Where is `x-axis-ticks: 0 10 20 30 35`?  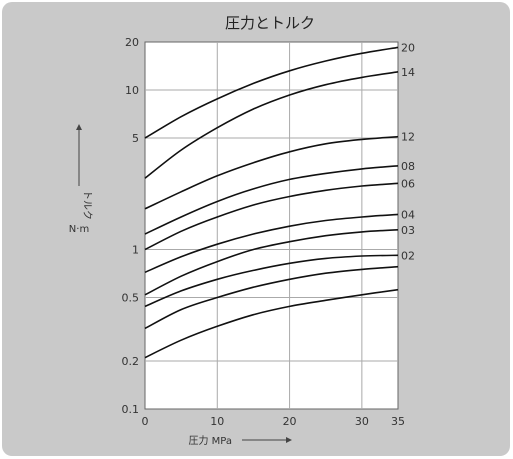 x-axis-ticks: 0 10 20 30 35 is located at coordinates (274, 421).